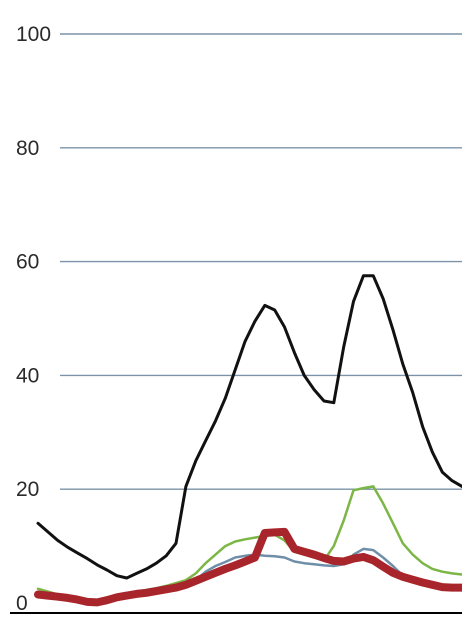 The image size is (462, 624). What do you see at coordinates (22, 603) in the screenshot?
I see `y-tick-label-0: 0` at bounding box center [22, 603].